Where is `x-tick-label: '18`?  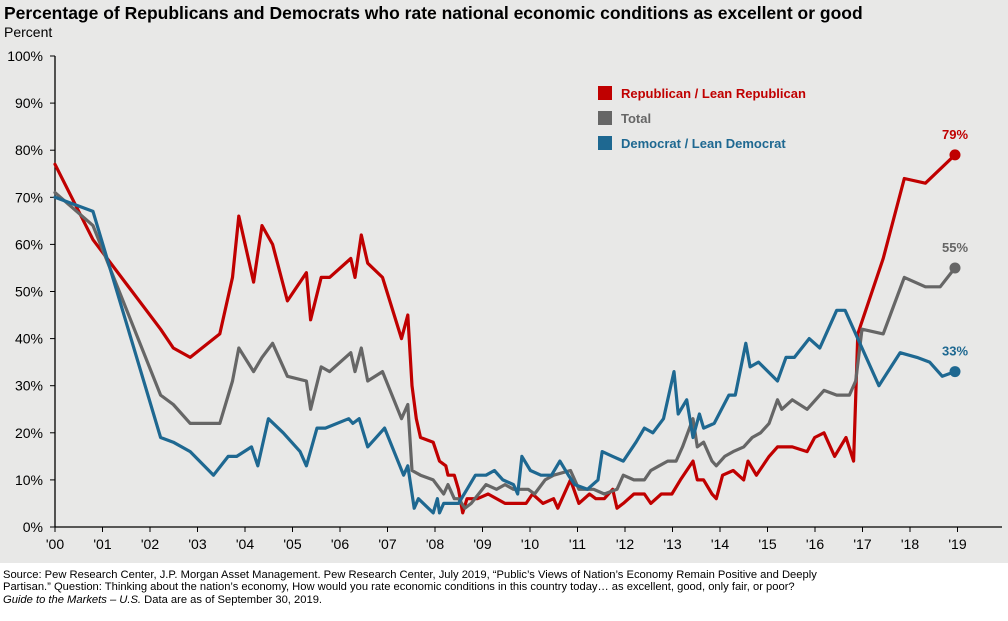 x-tick-label: '18 is located at coordinates (910, 544).